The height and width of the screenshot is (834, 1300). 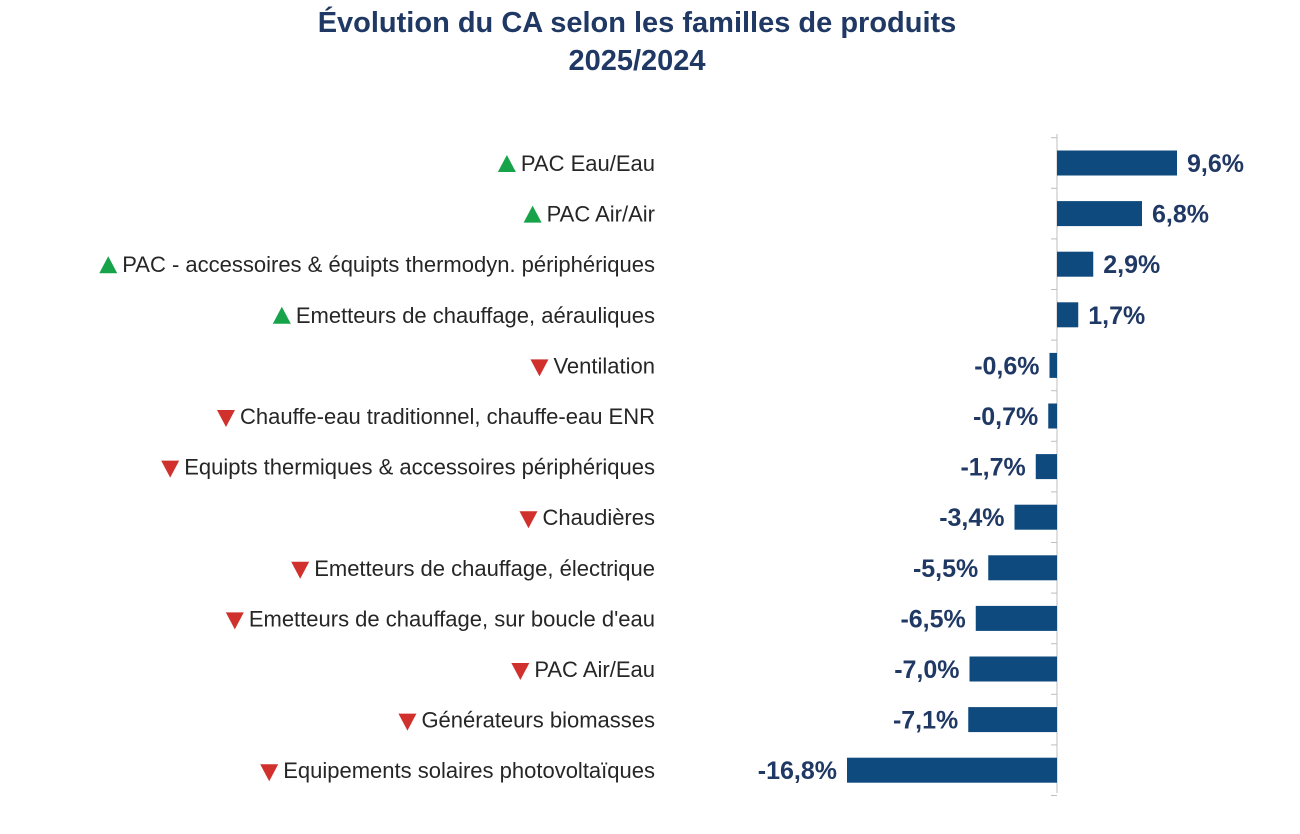 What do you see at coordinates (598, 517) in the screenshot?
I see `category-label: Chaudières` at bounding box center [598, 517].